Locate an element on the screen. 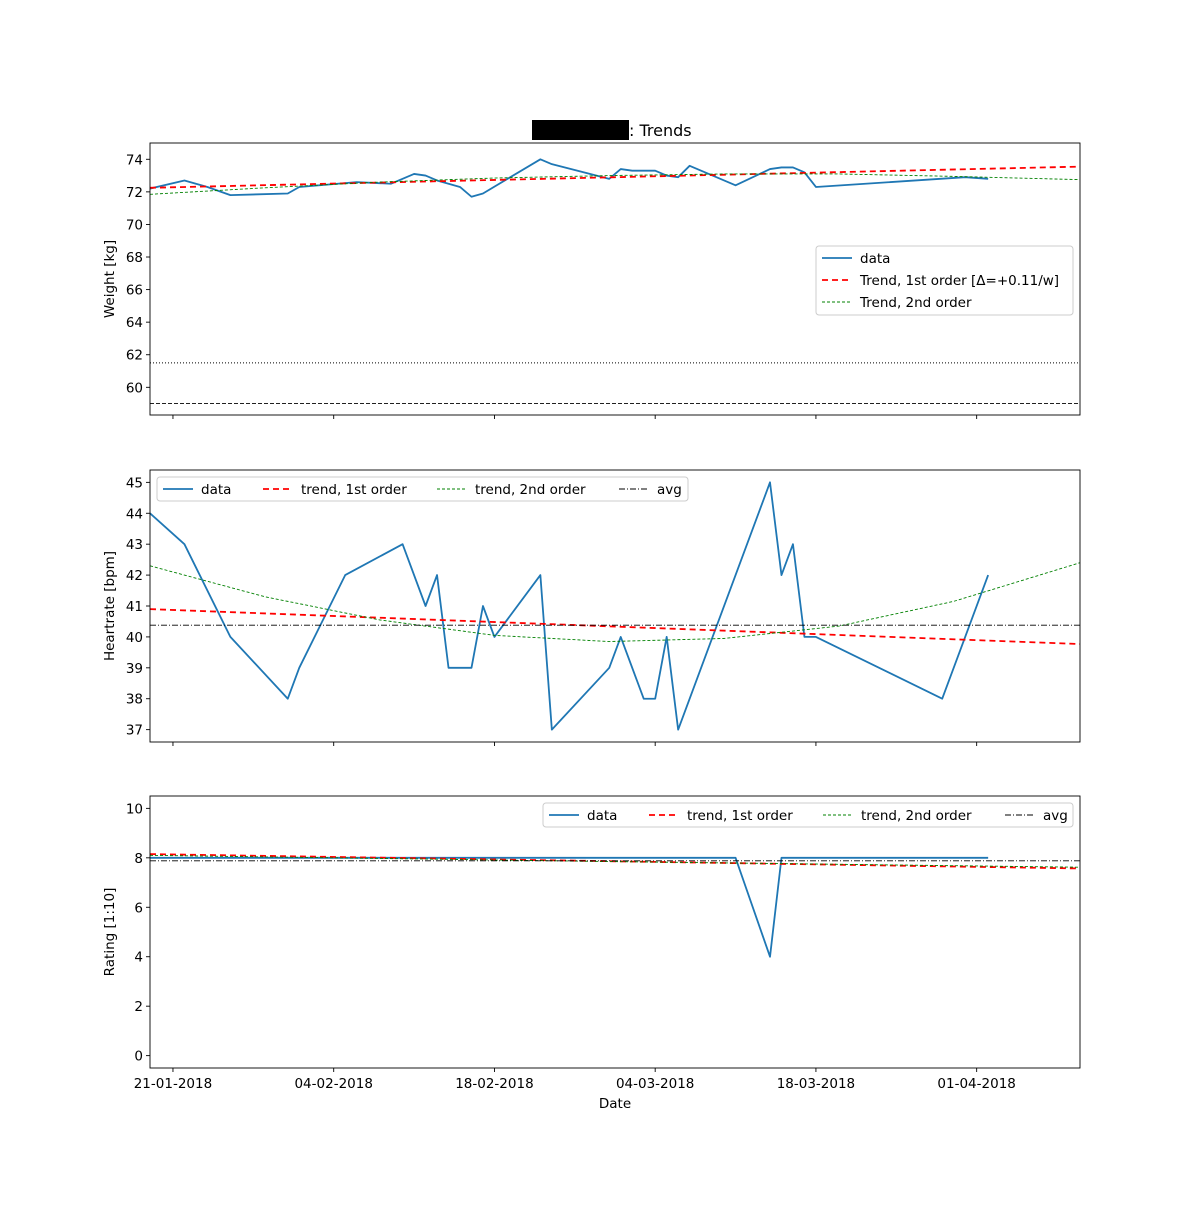  legend-label-trend1: Trend, 1st order [Δ=+0.11/w] is located at coordinates (959, 281).